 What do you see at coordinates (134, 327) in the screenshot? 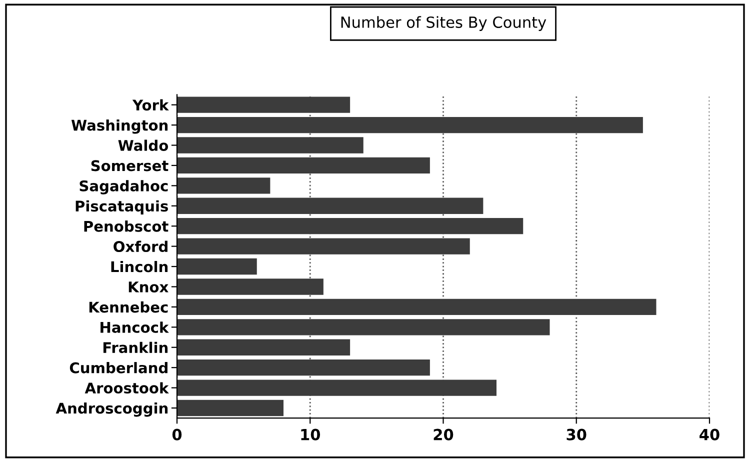
I see `y-tick-label: Hancock` at bounding box center [134, 327].